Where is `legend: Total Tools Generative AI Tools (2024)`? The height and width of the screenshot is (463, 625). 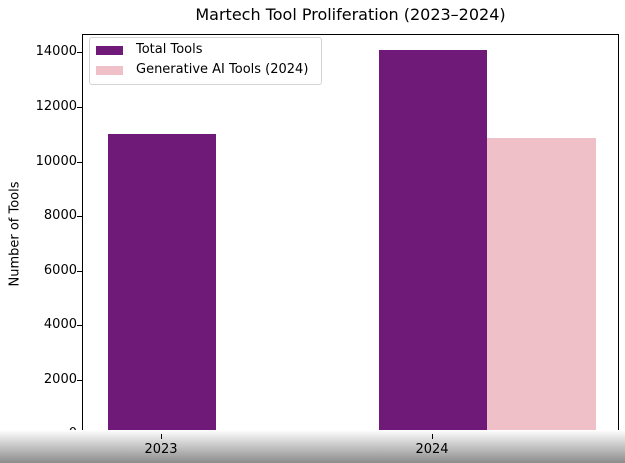 legend: Total Tools Generative AI Tools (2024) is located at coordinates (205, 61).